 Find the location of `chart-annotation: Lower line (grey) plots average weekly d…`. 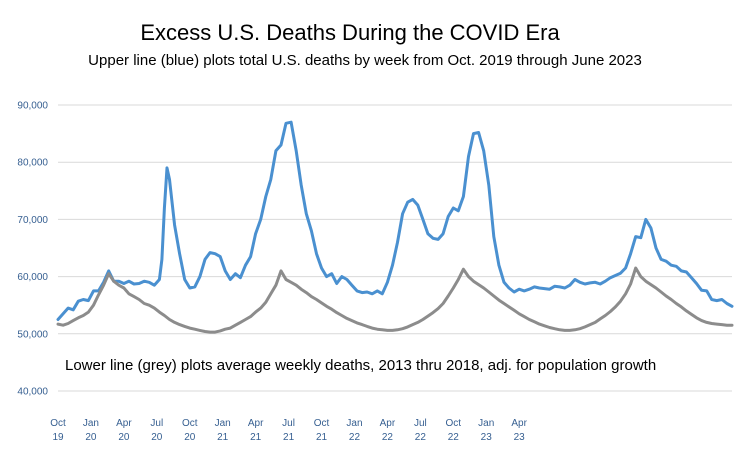

chart-annotation: Lower line (grey) plots average weekly d… is located at coordinates (360, 365).